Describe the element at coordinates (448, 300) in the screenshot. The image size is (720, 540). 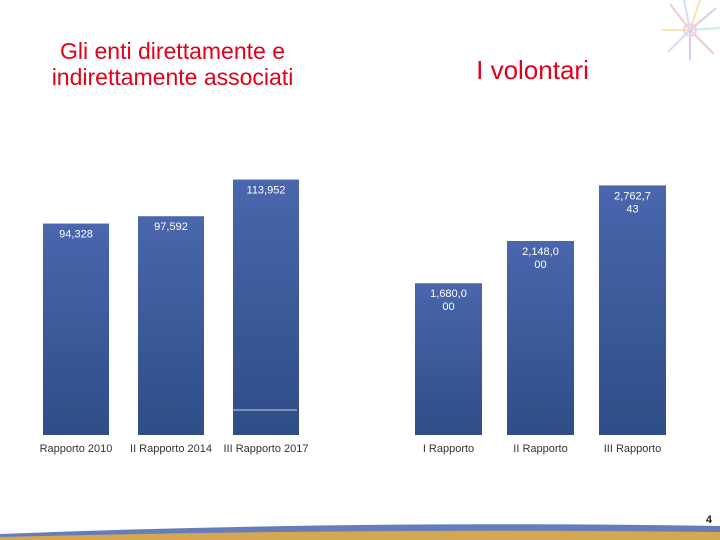
I see `data-label: 1,680,0 00` at that location.